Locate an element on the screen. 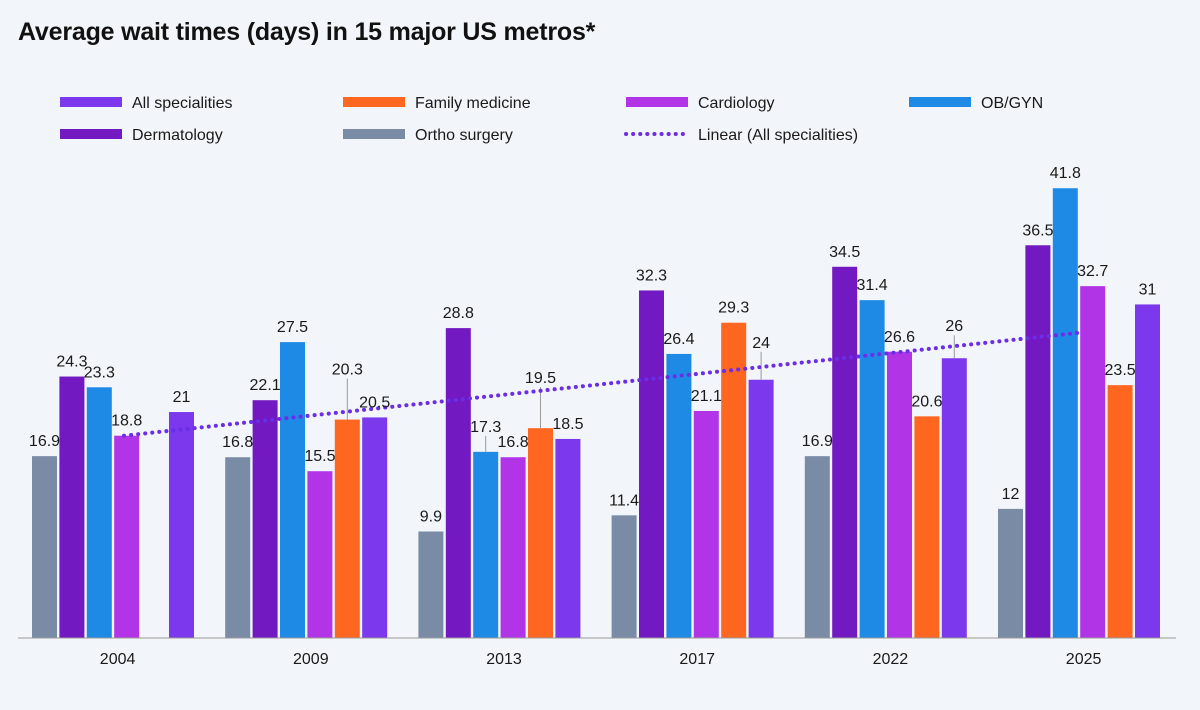 Image resolution: width=1200 pixels, height=710 pixels. data-label-all-specialities-2017: 24 is located at coordinates (761, 343).